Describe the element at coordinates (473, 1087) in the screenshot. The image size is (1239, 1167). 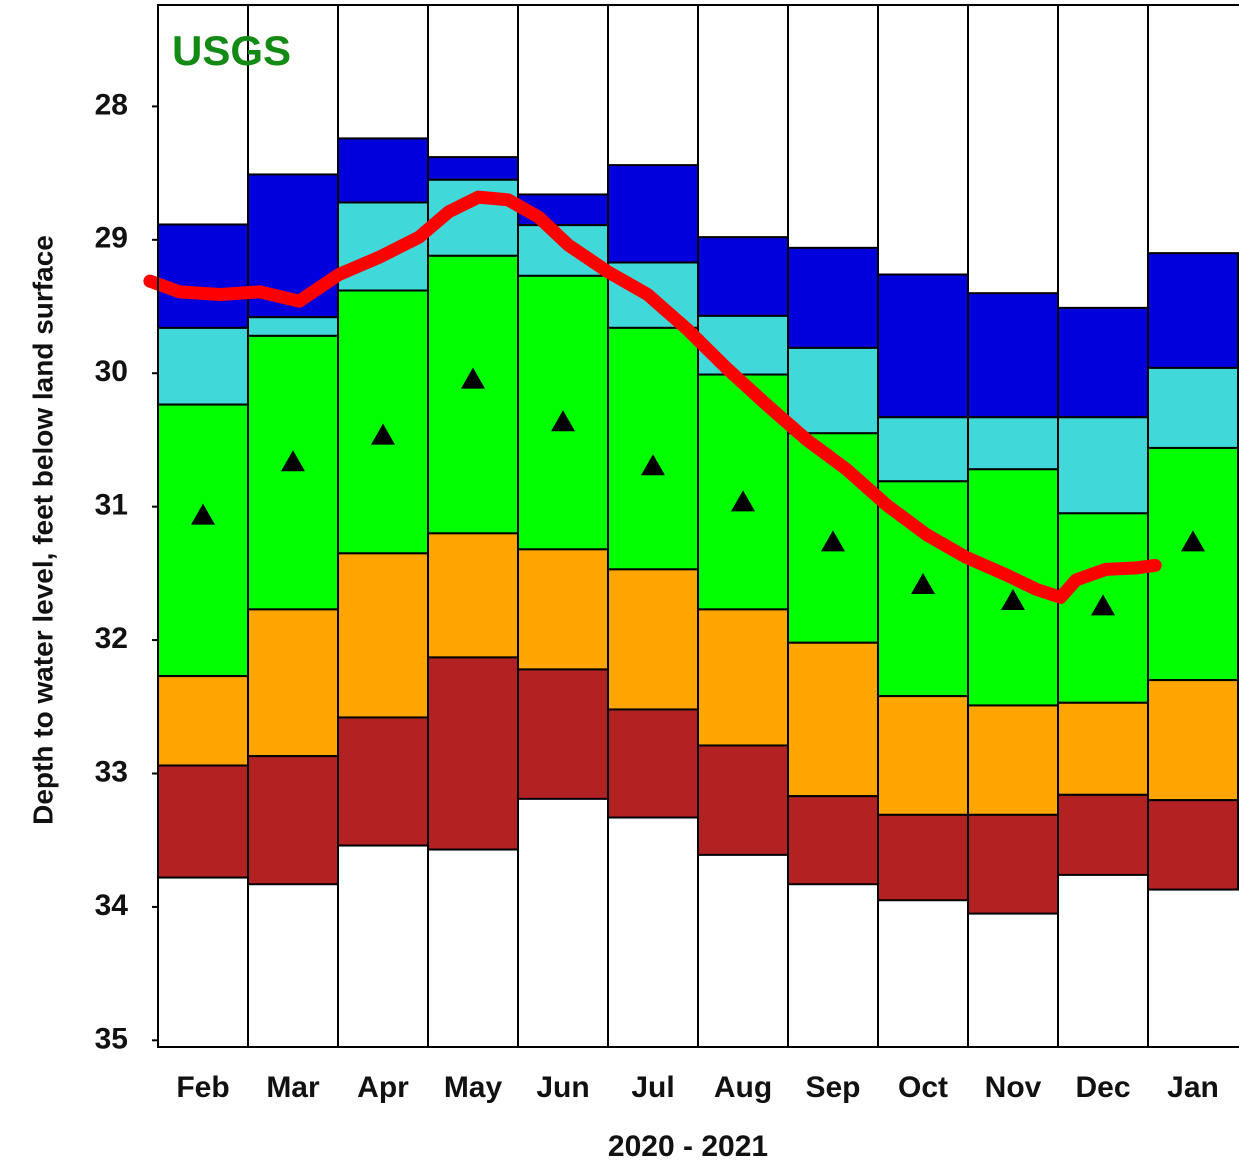
I see `x-tick-label: May` at that location.